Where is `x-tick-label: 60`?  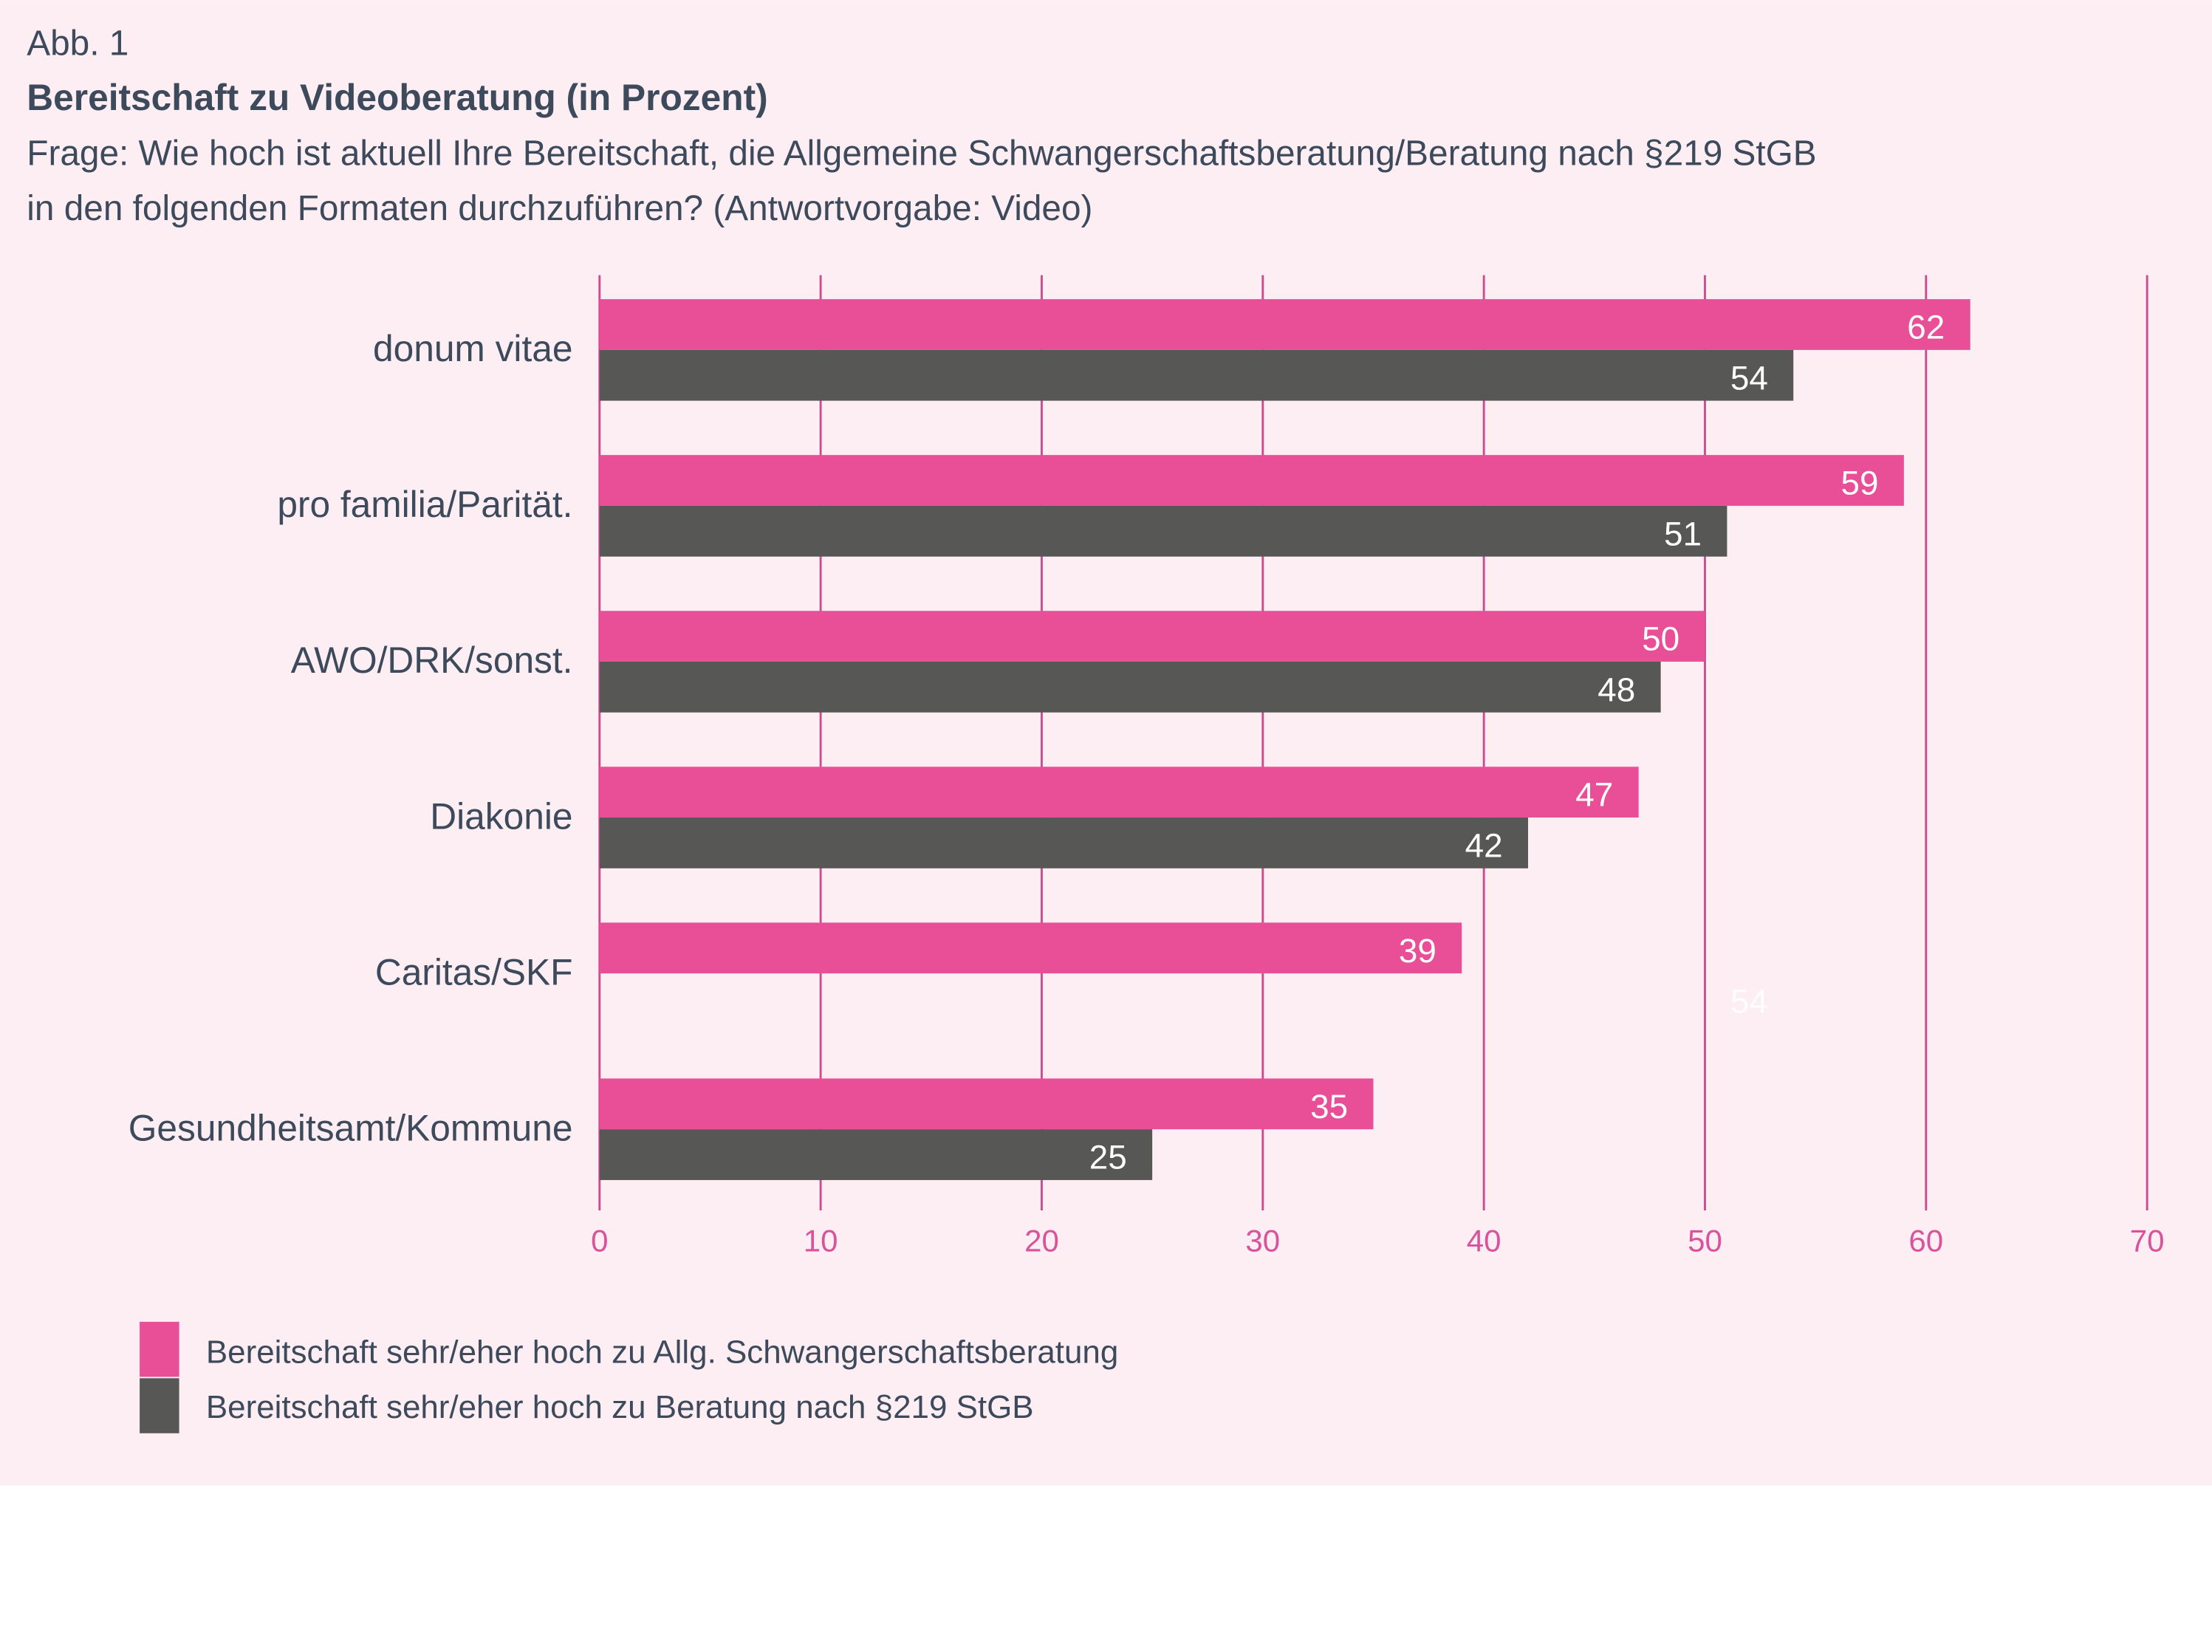 x-tick-label: 60 is located at coordinates (1925, 1240).